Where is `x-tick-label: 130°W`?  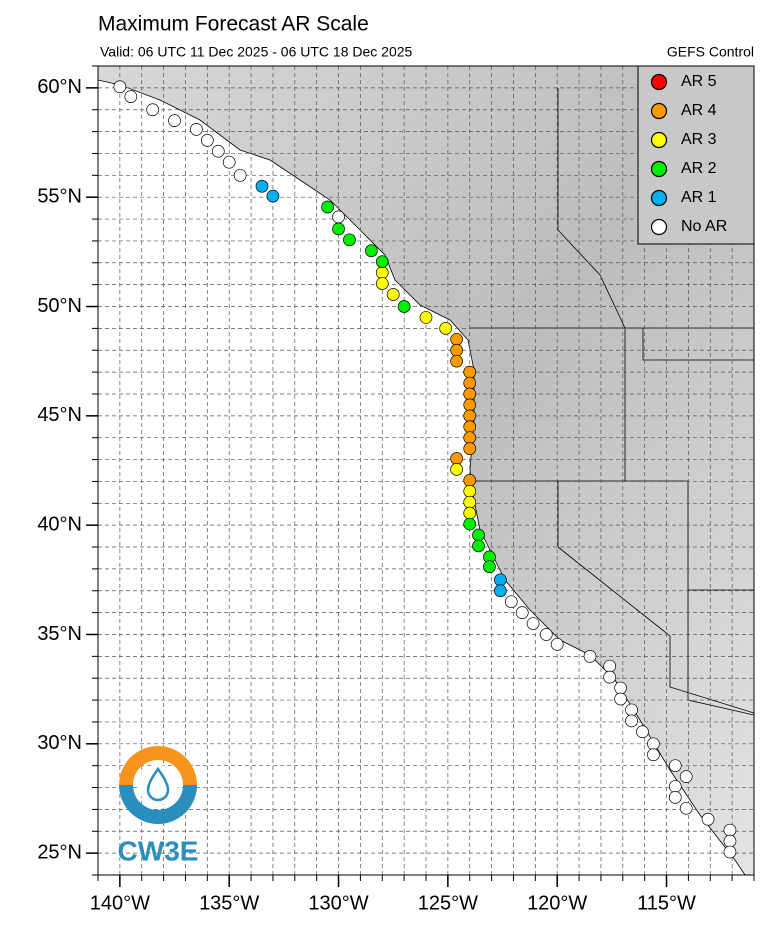
x-tick-label: 130°W is located at coordinates (338, 903).